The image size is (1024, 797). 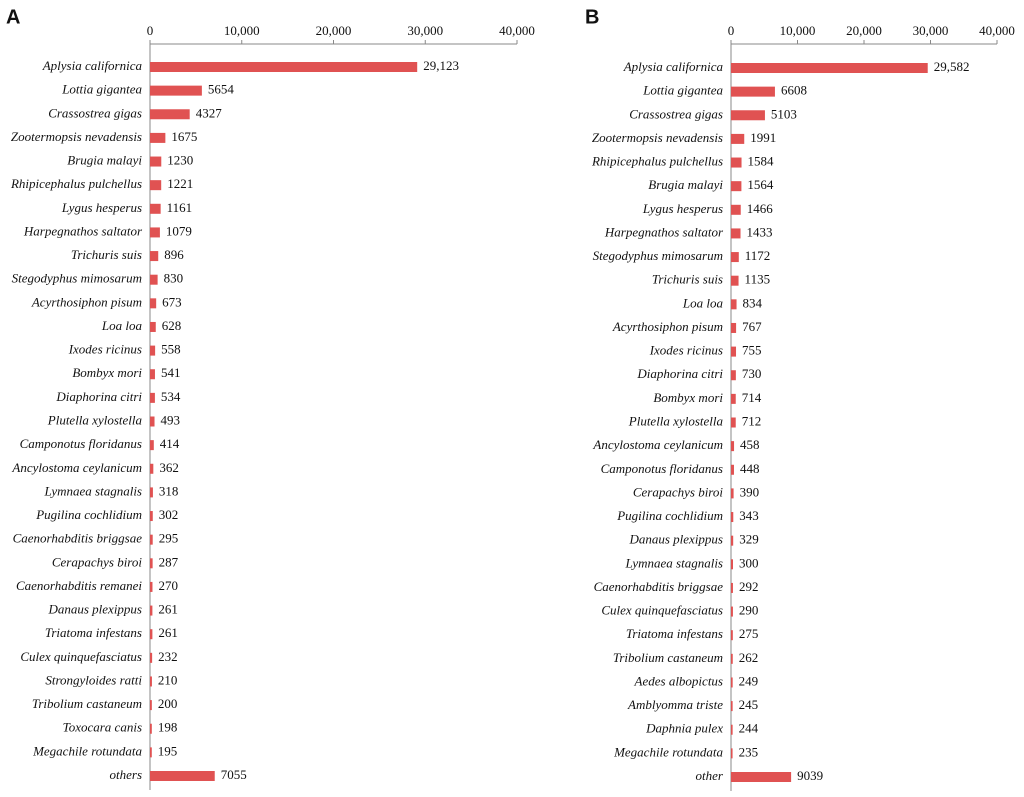 What do you see at coordinates (122, 325) in the screenshot?
I see `category-label: Loa loa` at bounding box center [122, 325].